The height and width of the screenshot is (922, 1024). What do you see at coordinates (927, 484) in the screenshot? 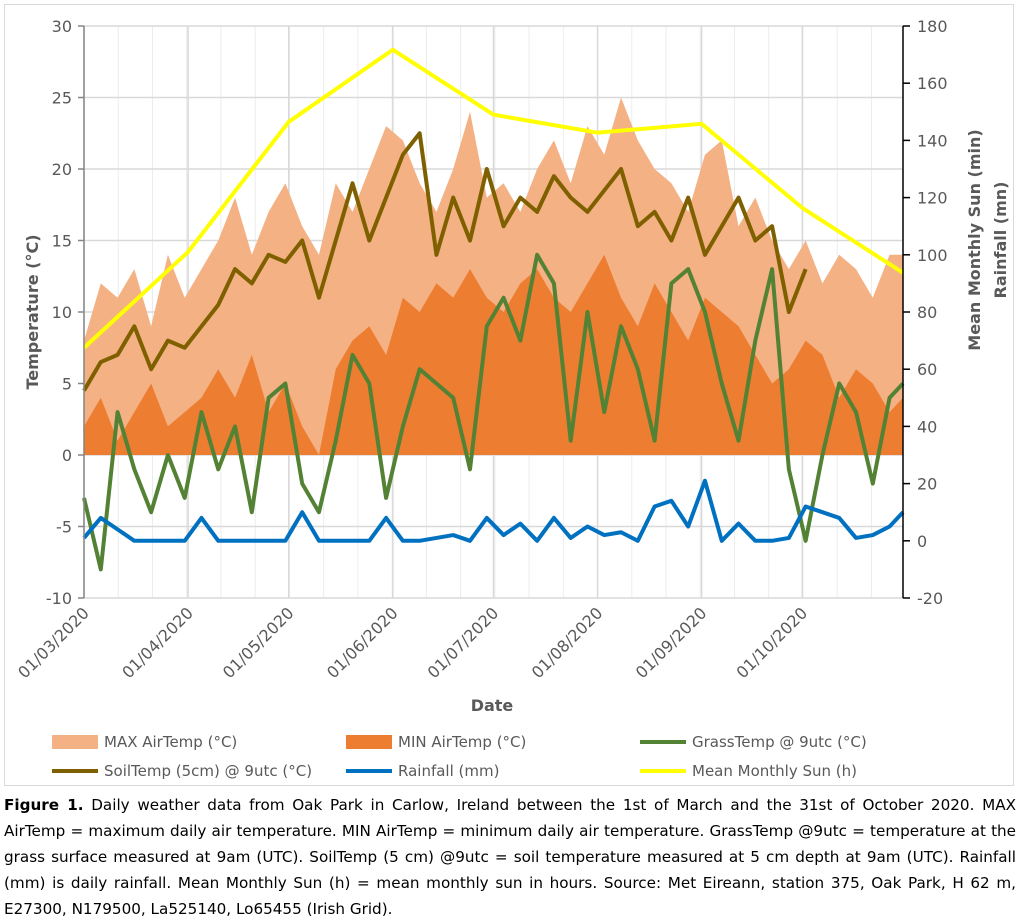
I see `right-tick-label: 20` at bounding box center [927, 484].